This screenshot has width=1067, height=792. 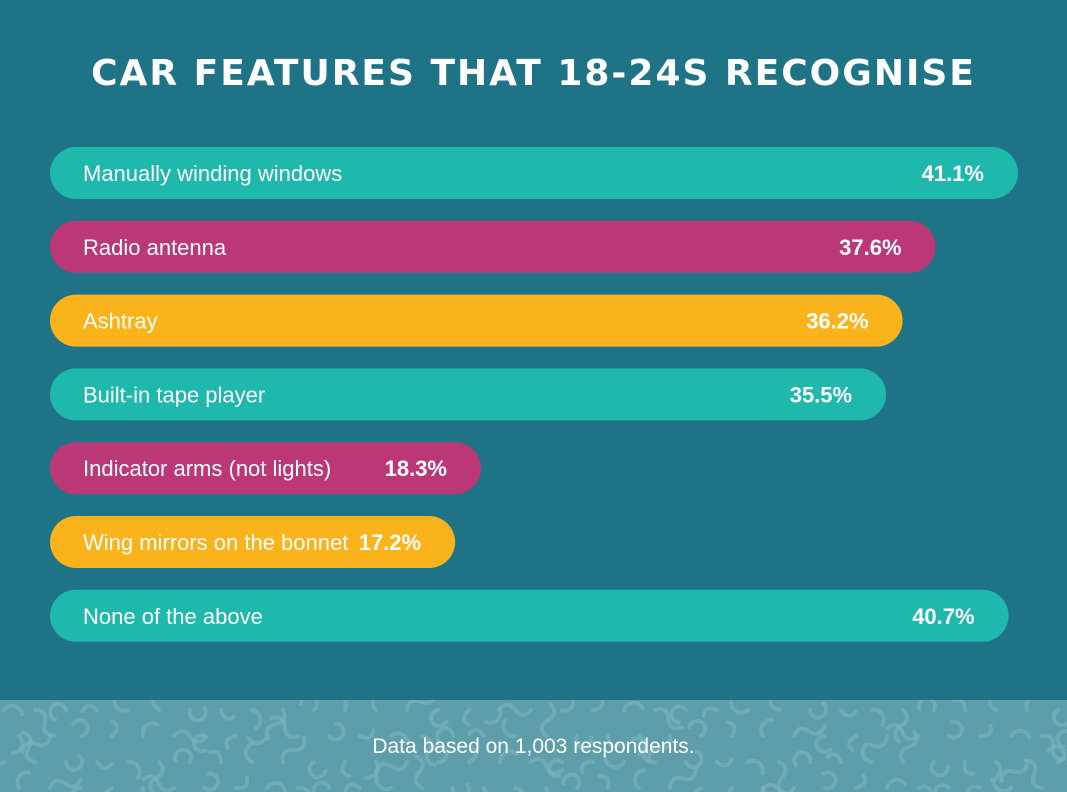 What do you see at coordinates (212, 173) in the screenshot?
I see `bar-category-label: Manually winding windows` at bounding box center [212, 173].